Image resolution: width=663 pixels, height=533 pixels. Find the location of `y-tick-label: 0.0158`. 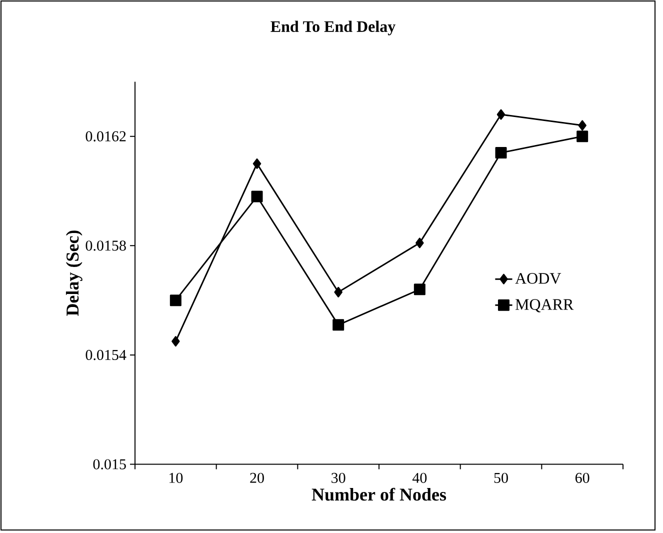

y-tick-label: 0.0158 is located at coordinates (106, 245).